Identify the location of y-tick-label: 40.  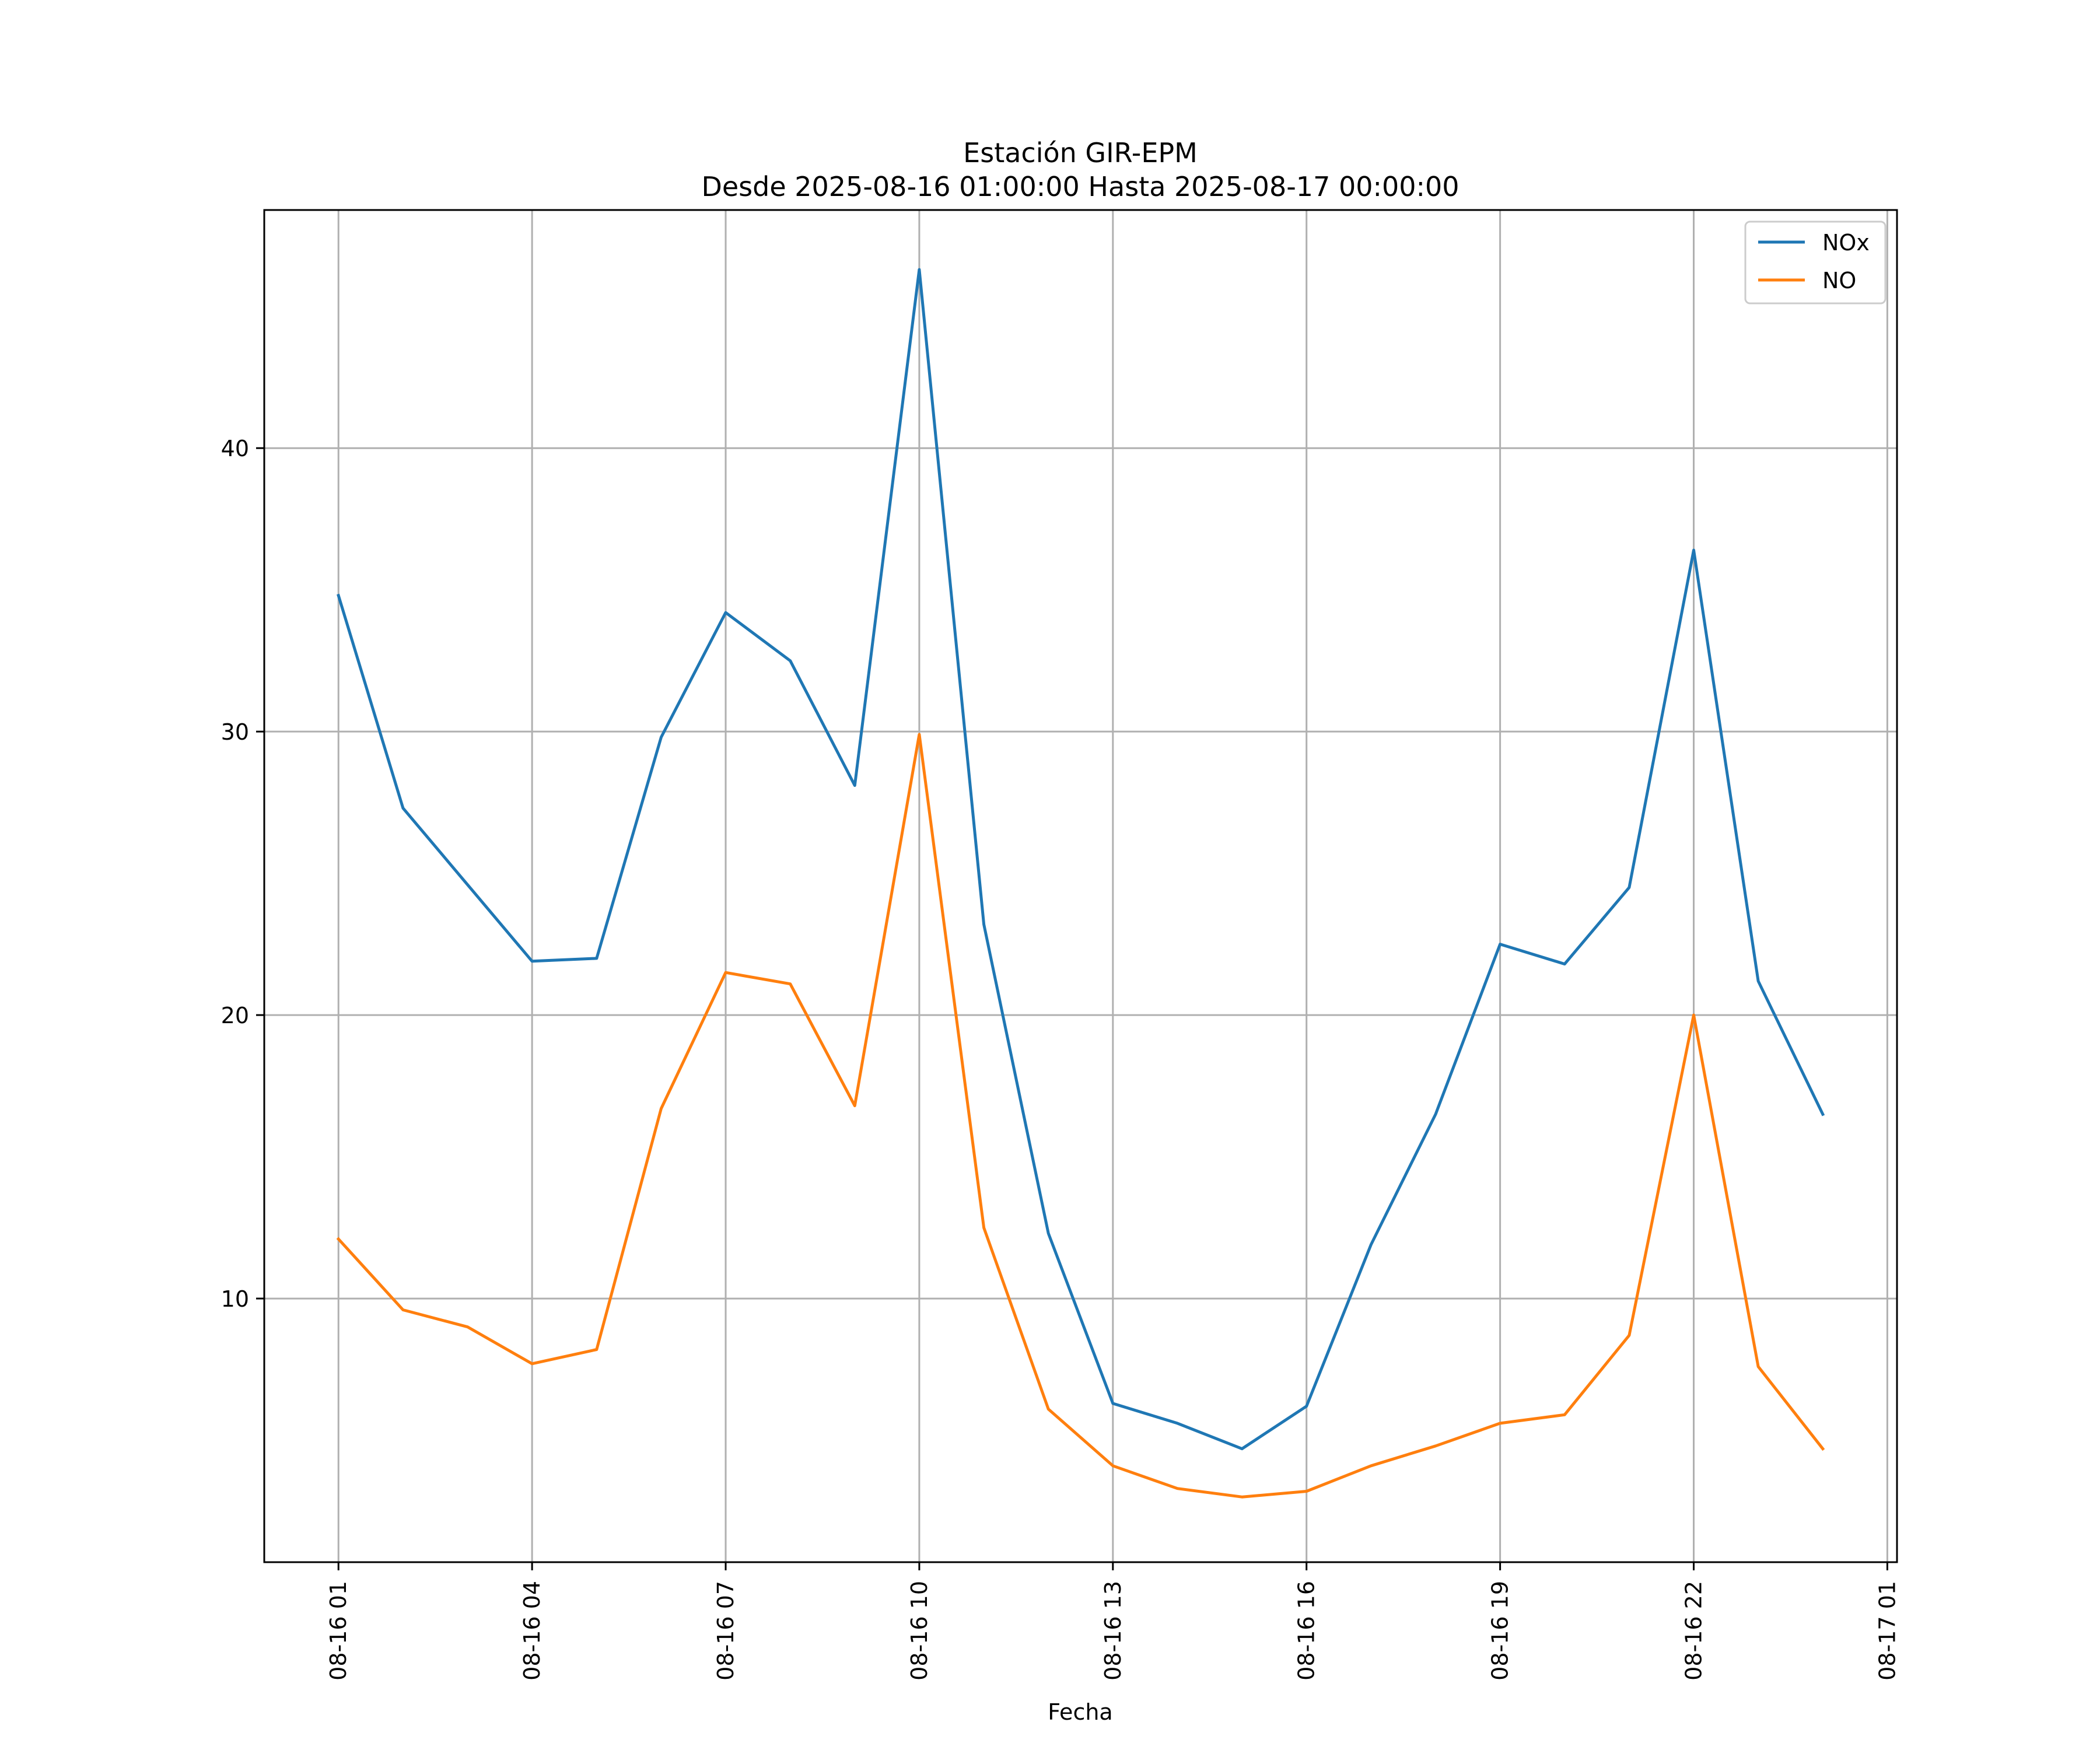
(235, 448).